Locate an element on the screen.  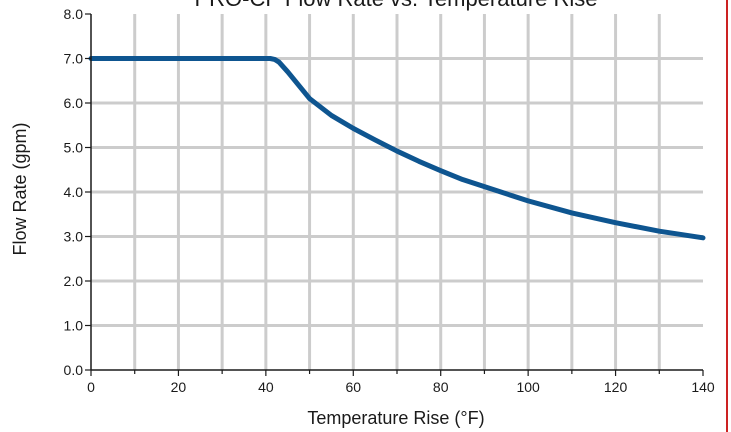
y-axis-title: Flow Rate (gpm) is located at coordinates (20, 188).